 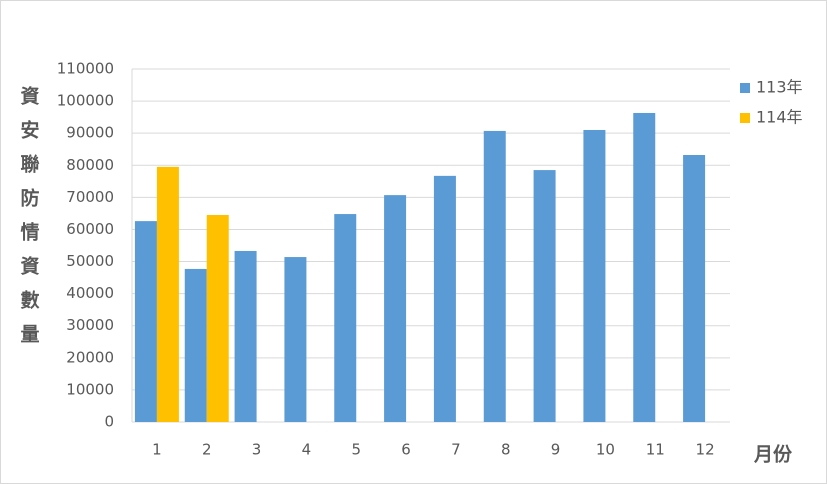 What do you see at coordinates (85, 101) in the screenshot?
I see `y-tick-label: 100000` at bounding box center [85, 101].